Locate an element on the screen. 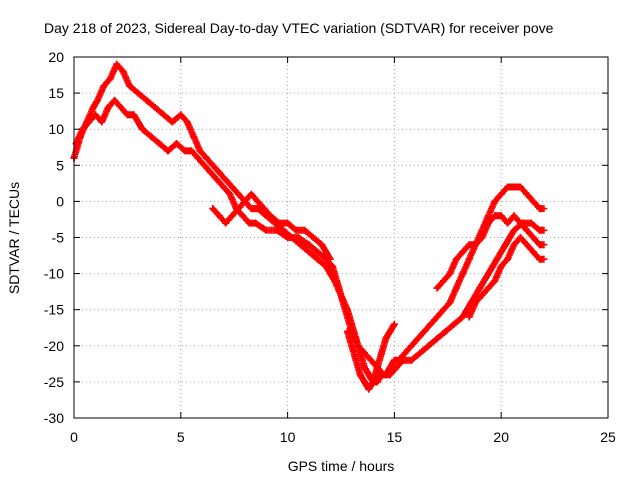 Image resolution: width=640 pixels, height=480 pixels. y-tick-label: -20 is located at coordinates (54, 346).